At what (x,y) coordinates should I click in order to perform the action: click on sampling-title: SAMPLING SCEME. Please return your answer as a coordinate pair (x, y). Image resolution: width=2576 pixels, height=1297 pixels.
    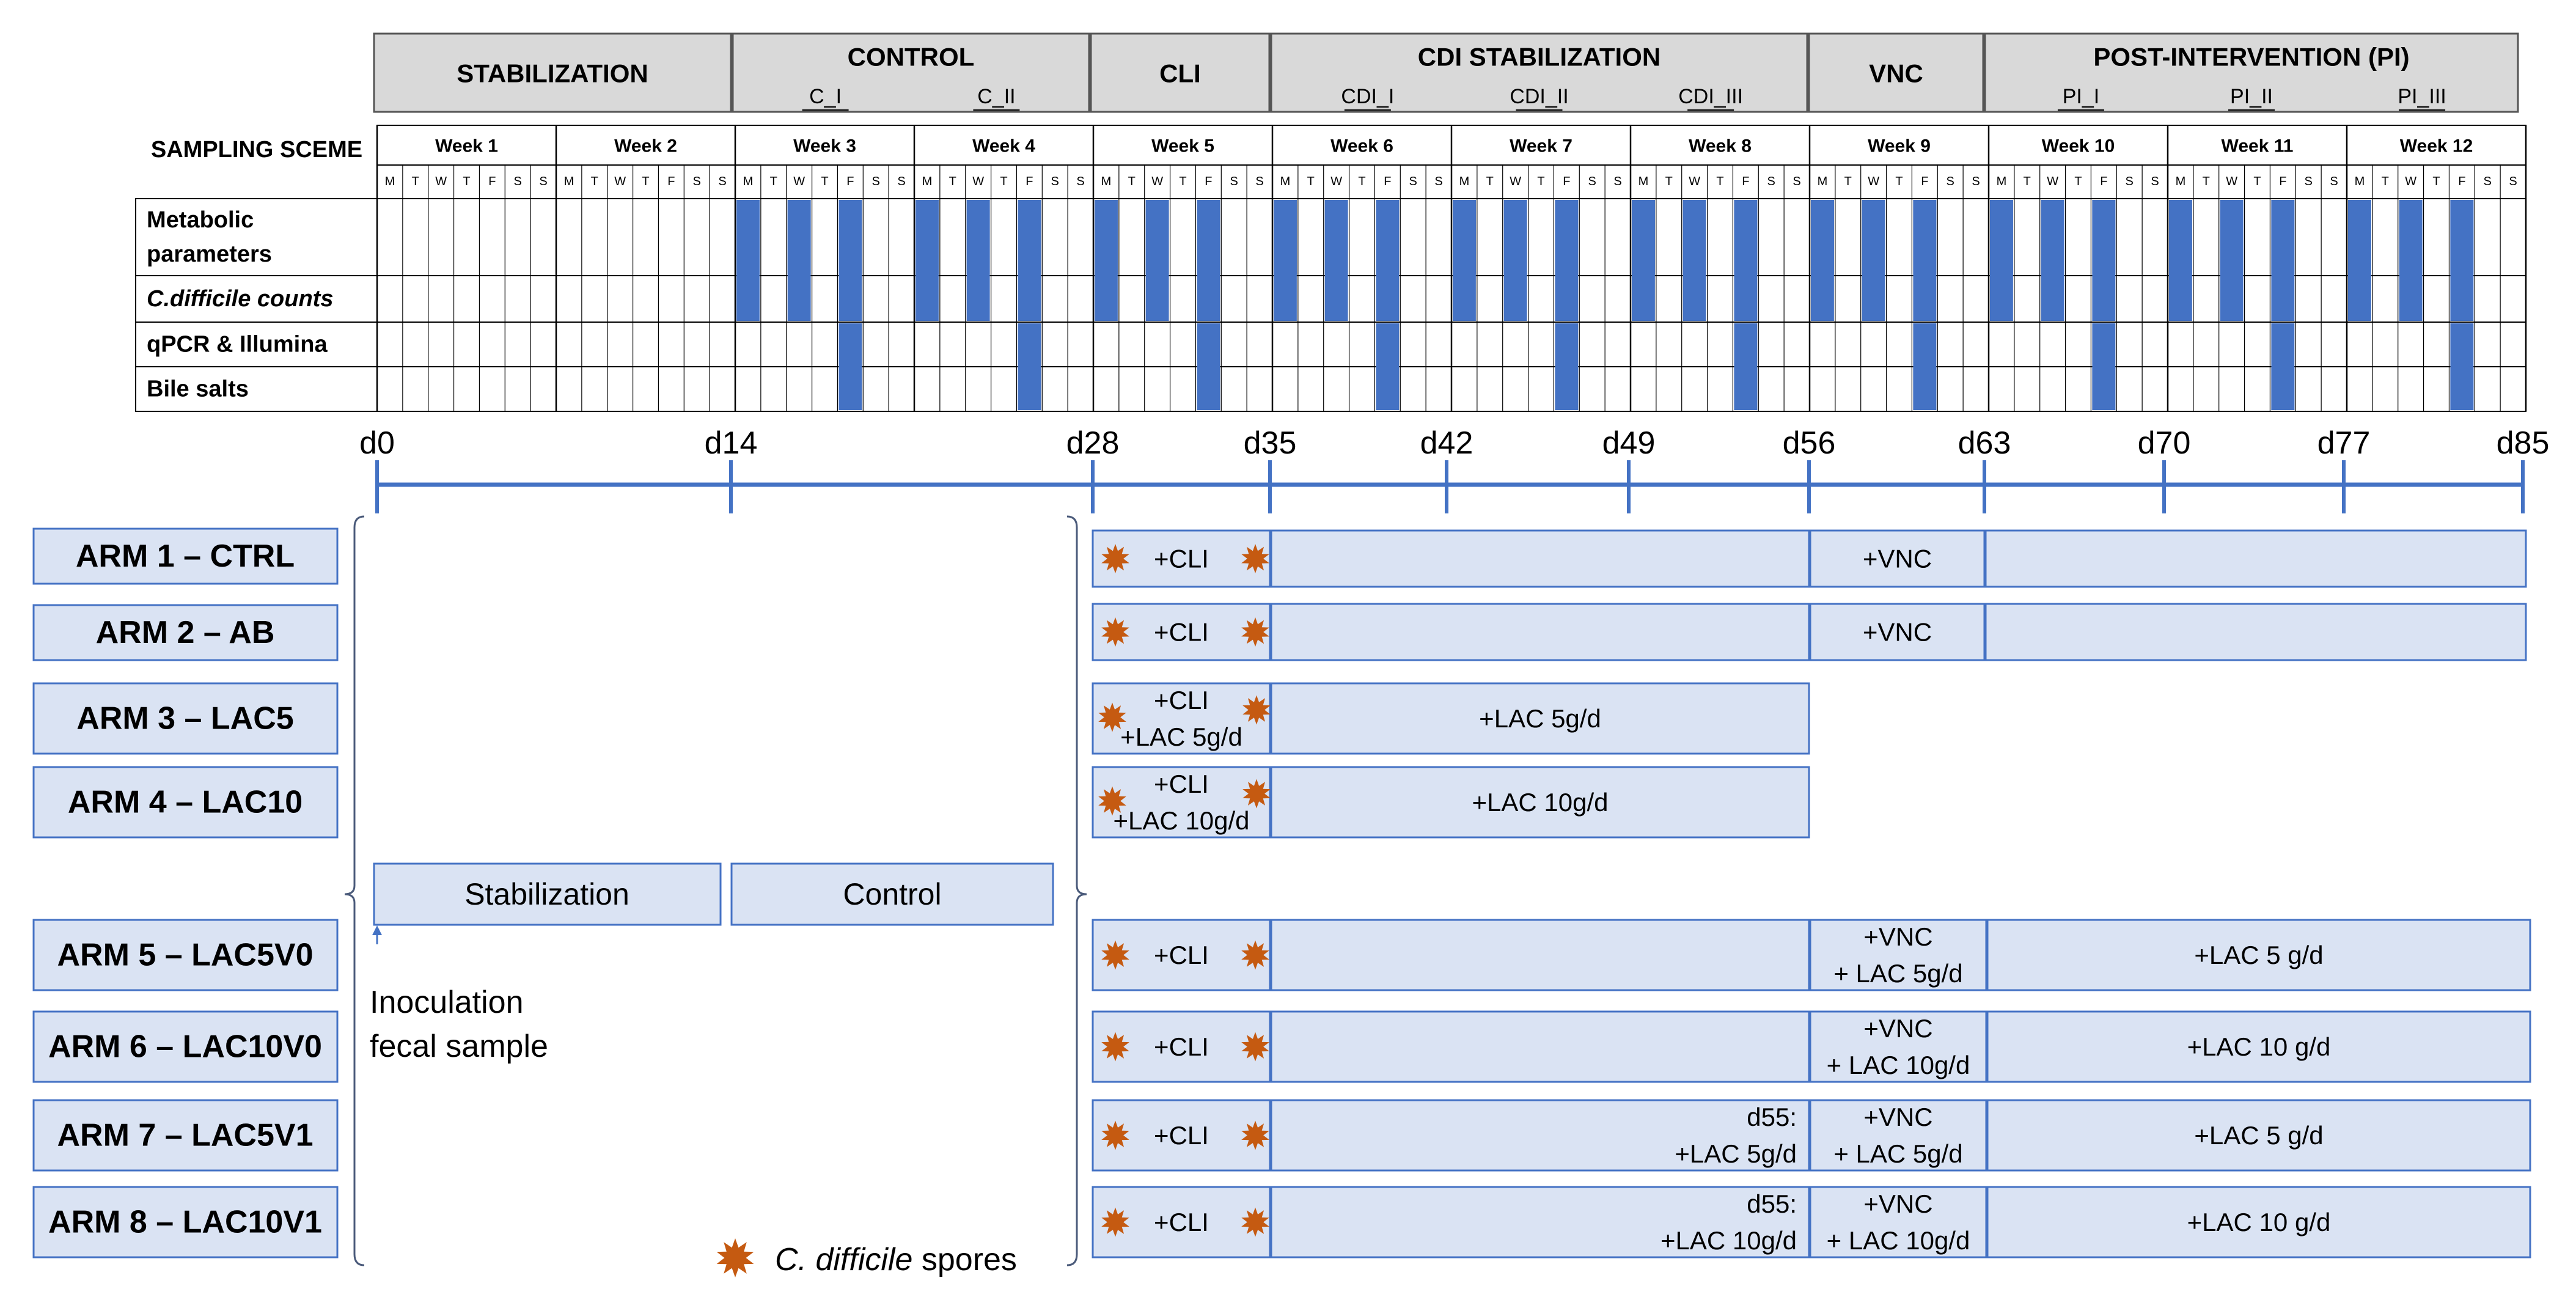
    Looking at the image, I should click on (256, 150).